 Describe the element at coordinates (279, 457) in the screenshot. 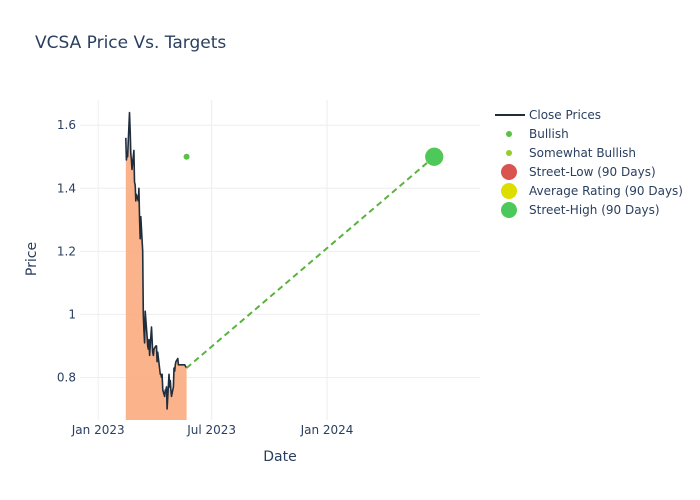

I see `x-axis-title: Date` at that location.